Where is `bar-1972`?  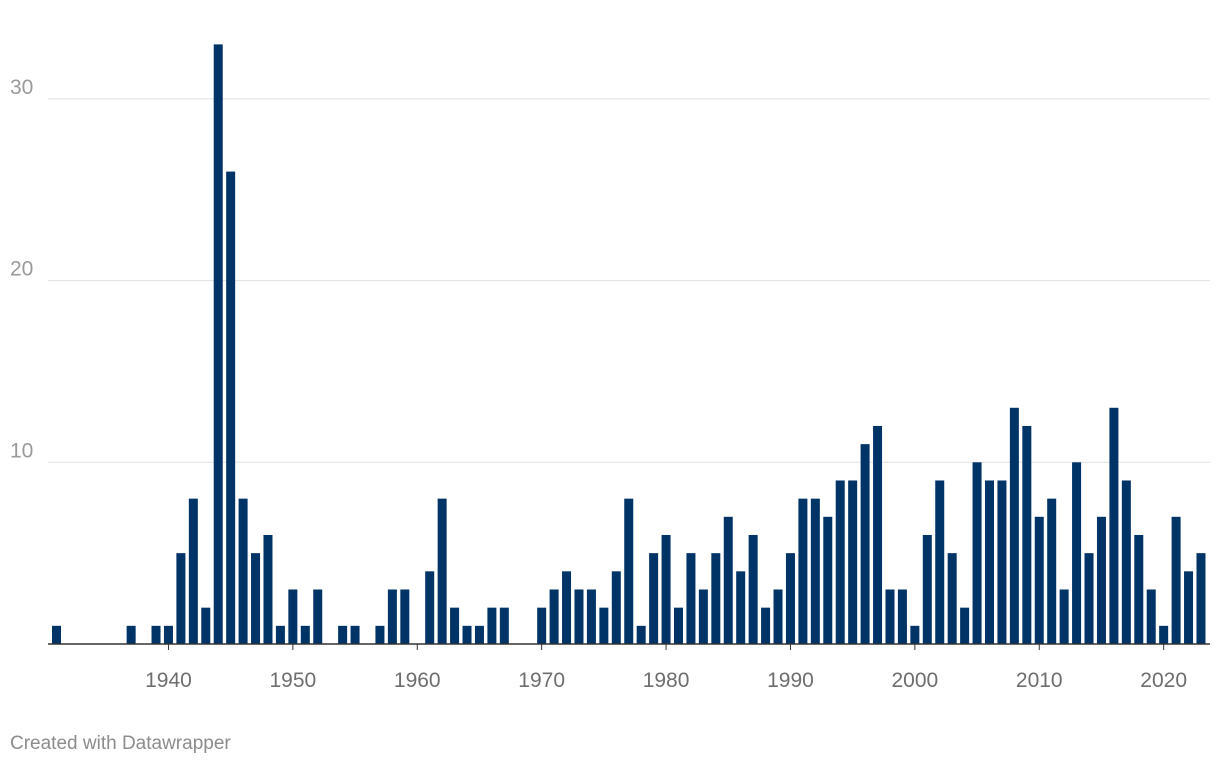
bar-1972 is located at coordinates (567, 607).